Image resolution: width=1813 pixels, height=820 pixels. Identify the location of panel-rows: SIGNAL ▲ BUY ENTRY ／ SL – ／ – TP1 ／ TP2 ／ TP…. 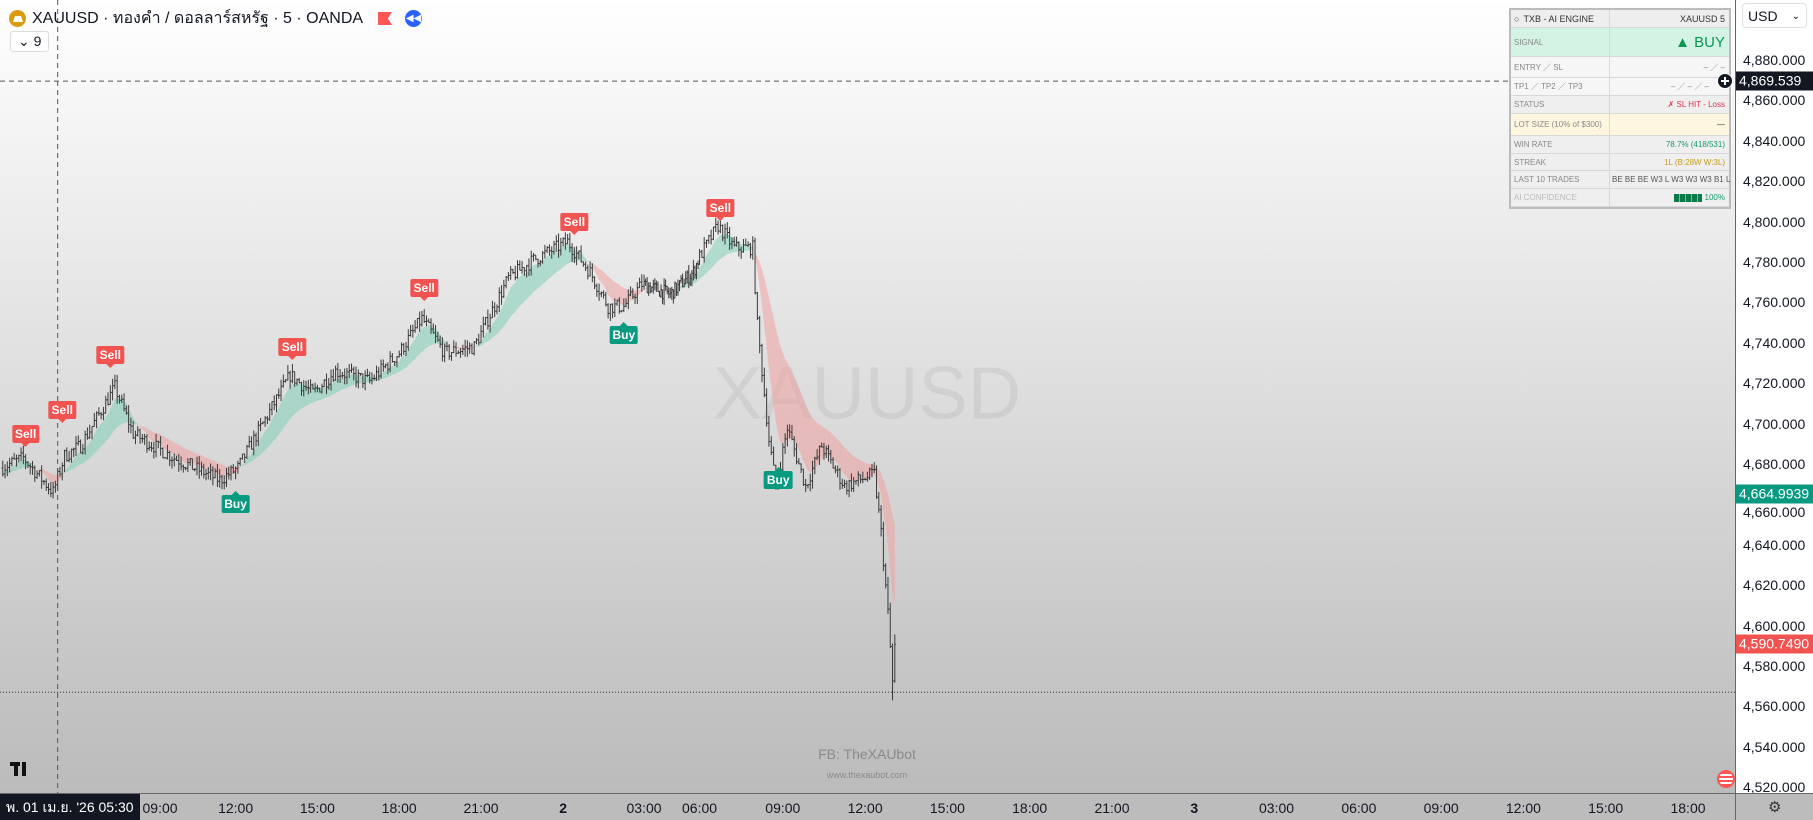
(1620, 117).